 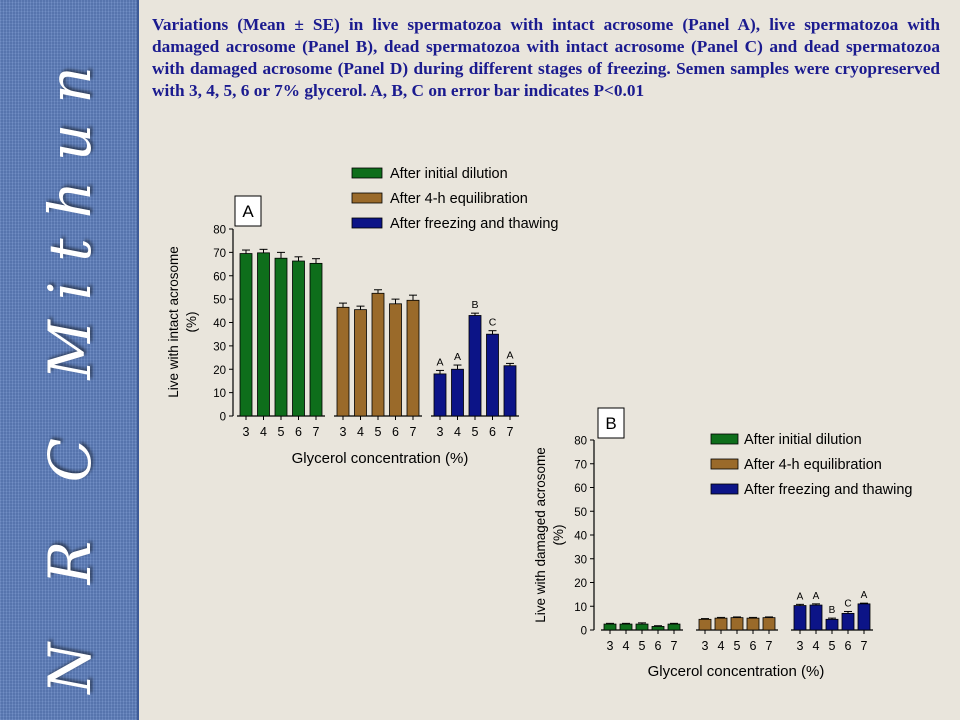 I want to click on panel-a-y-tick-label: 80, so click(x=219, y=231).